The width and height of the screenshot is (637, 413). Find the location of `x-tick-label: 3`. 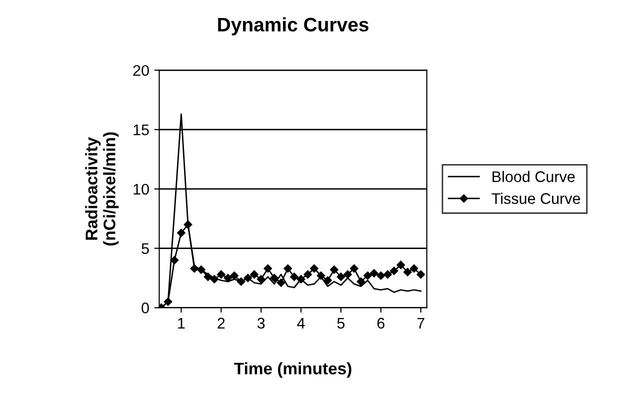

x-tick-label: 3 is located at coordinates (261, 323).